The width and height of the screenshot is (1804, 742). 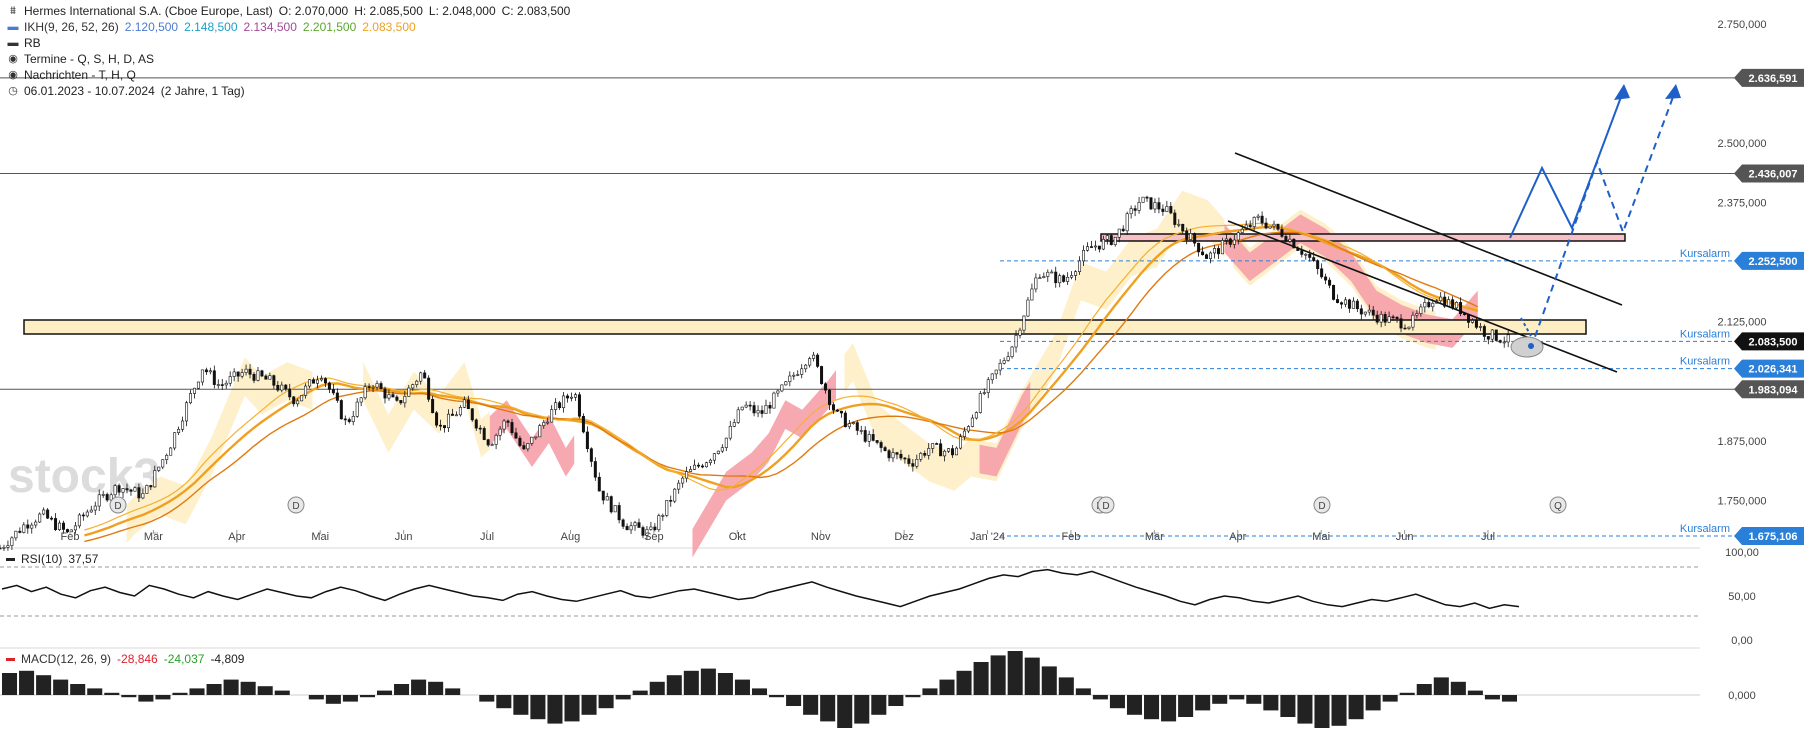 What do you see at coordinates (84, 476) in the screenshot?
I see `watermark: stock3` at bounding box center [84, 476].